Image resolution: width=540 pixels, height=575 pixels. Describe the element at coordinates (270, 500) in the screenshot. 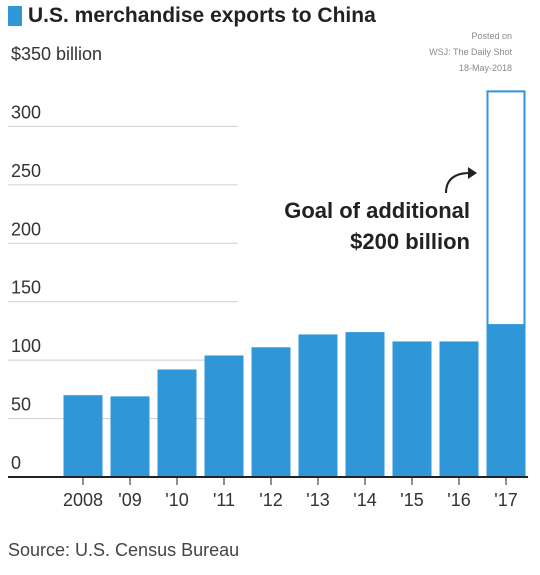

I see `x-tick-label: '12` at that location.